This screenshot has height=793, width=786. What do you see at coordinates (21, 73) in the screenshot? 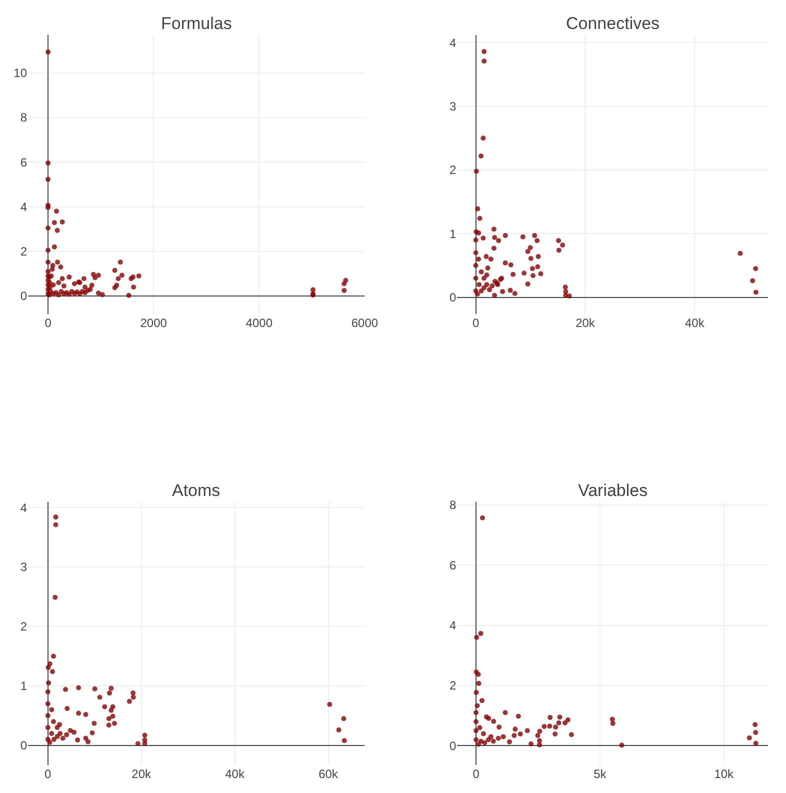
I see `y-tick-label: 10` at bounding box center [21, 73].